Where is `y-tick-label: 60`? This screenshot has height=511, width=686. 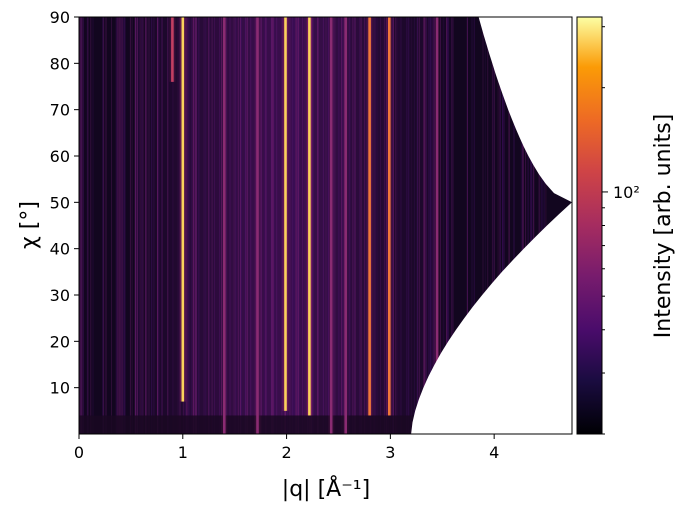 y-tick-label: 60 is located at coordinates (60, 156).